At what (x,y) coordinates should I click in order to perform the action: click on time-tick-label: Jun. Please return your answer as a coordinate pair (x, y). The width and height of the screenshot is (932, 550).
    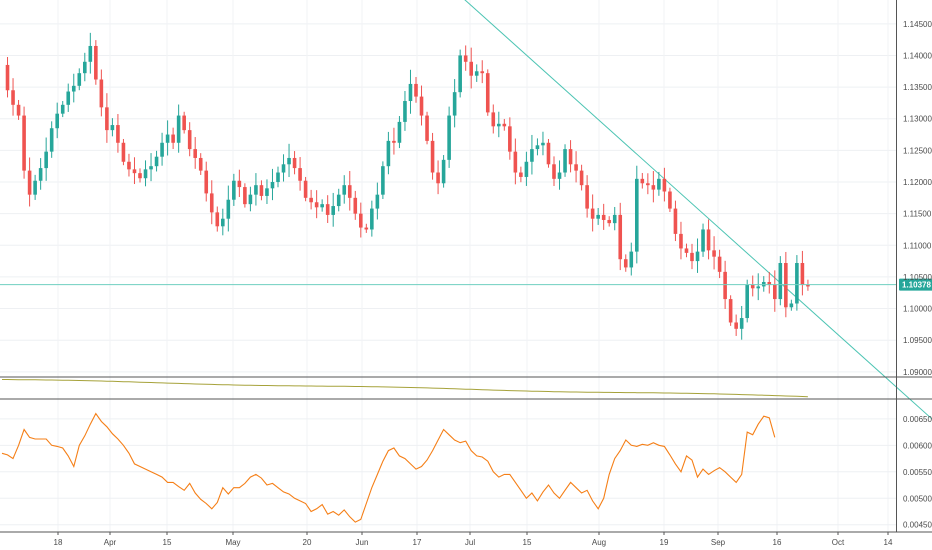
    Looking at the image, I should click on (362, 542).